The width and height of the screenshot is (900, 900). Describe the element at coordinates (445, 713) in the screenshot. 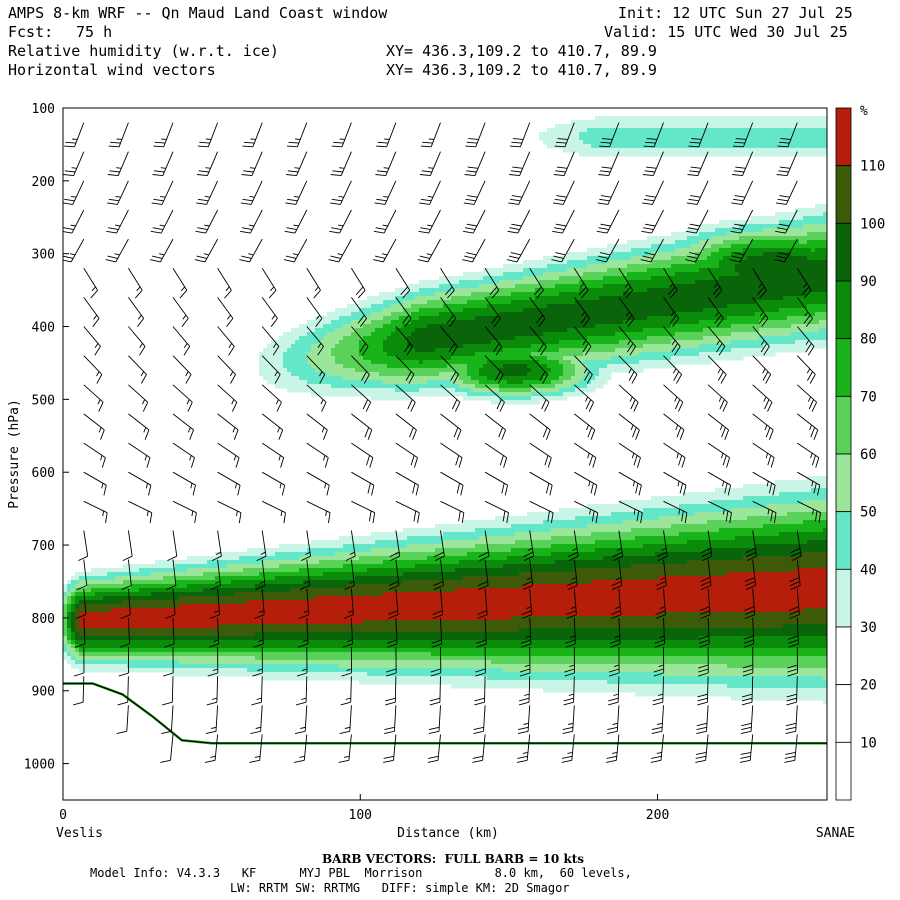

I see `terrain-surface-line` at that location.